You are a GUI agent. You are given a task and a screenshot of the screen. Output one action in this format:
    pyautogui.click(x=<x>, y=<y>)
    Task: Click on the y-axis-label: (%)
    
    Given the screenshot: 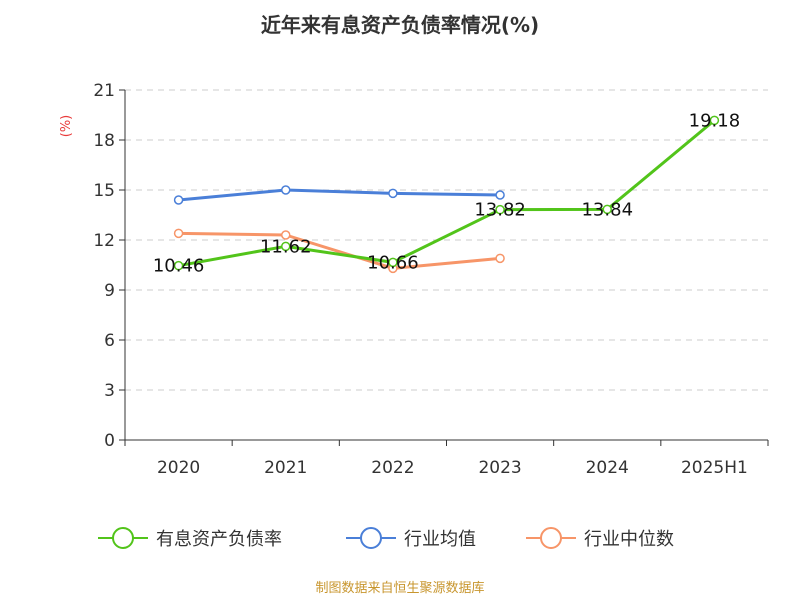 What is the action you would take?
    pyautogui.click(x=66, y=126)
    